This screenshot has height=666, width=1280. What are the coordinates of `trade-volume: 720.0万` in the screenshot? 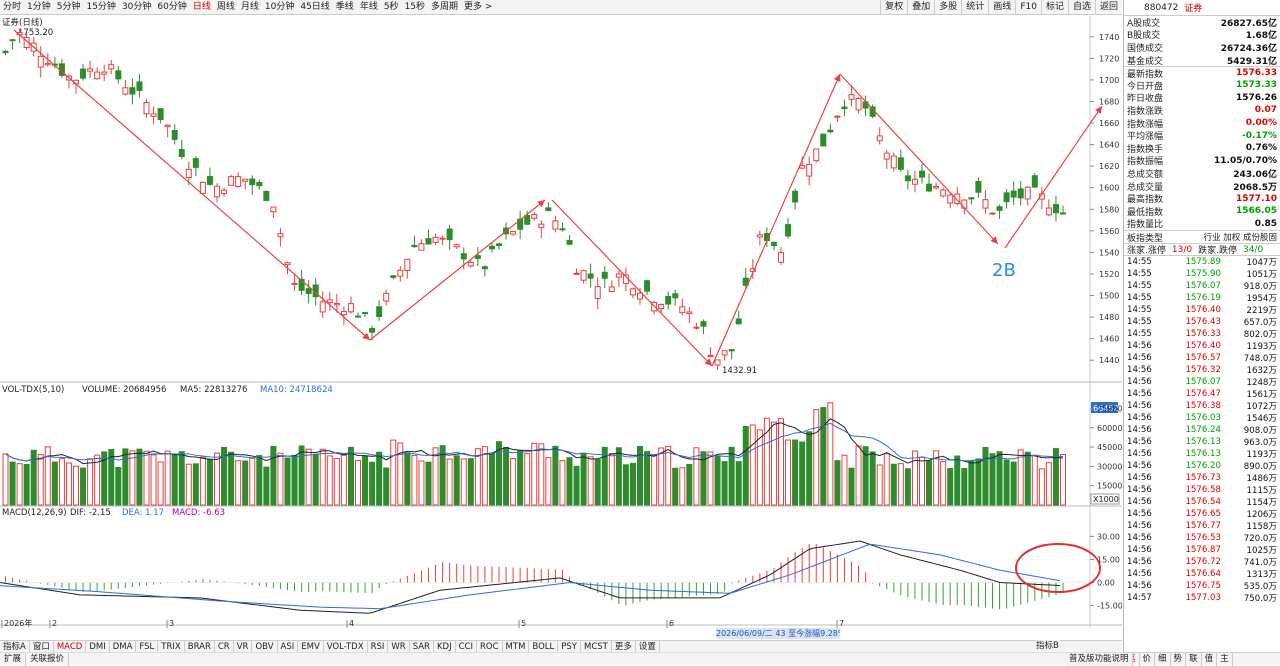 It's located at (1260, 539).